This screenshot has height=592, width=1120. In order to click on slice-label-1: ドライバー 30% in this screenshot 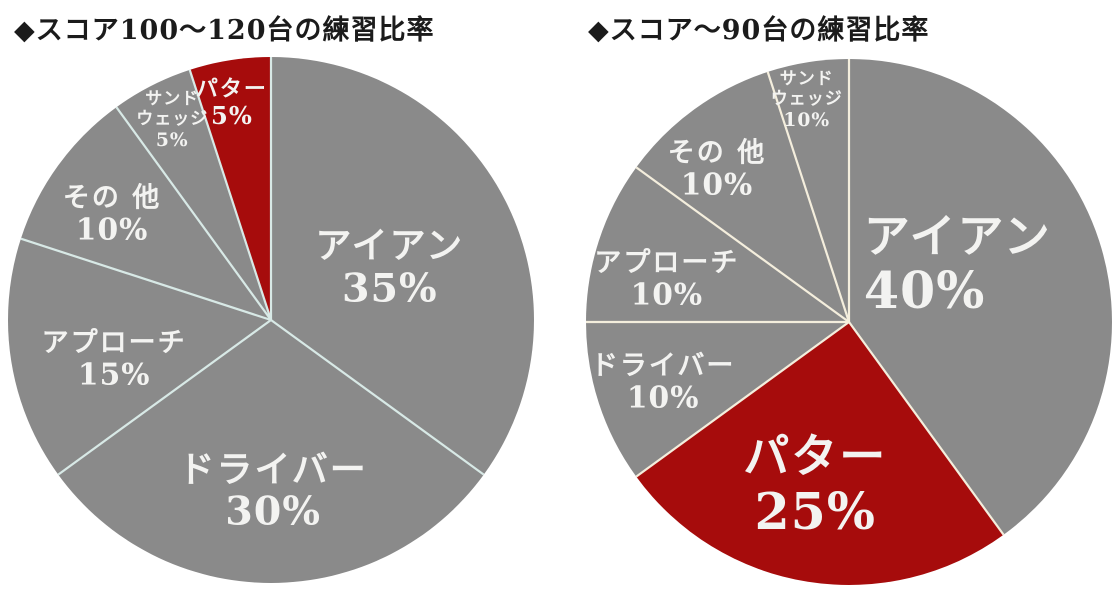, I will do `click(273, 492)`.